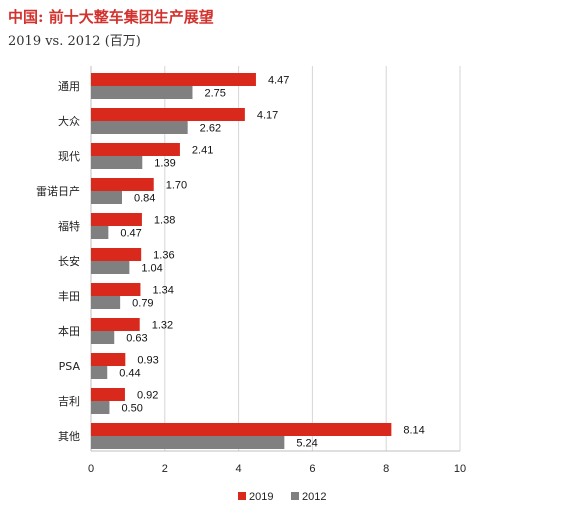 The width and height of the screenshot is (561, 508). Describe the element at coordinates (69, 331) in the screenshot. I see `category-label: 本田` at that location.